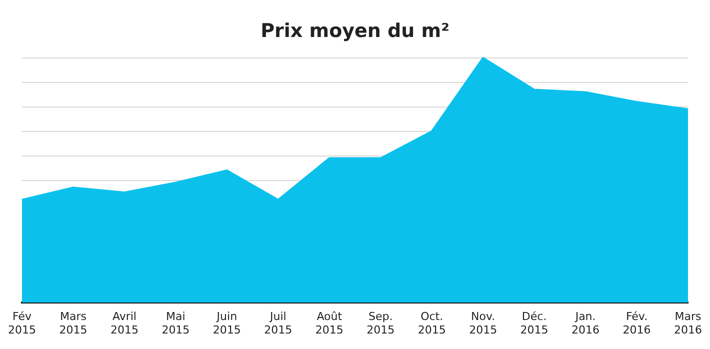  What do you see at coordinates (124, 323) in the screenshot?
I see `x-tick-label: Avril 2015` at bounding box center [124, 323].